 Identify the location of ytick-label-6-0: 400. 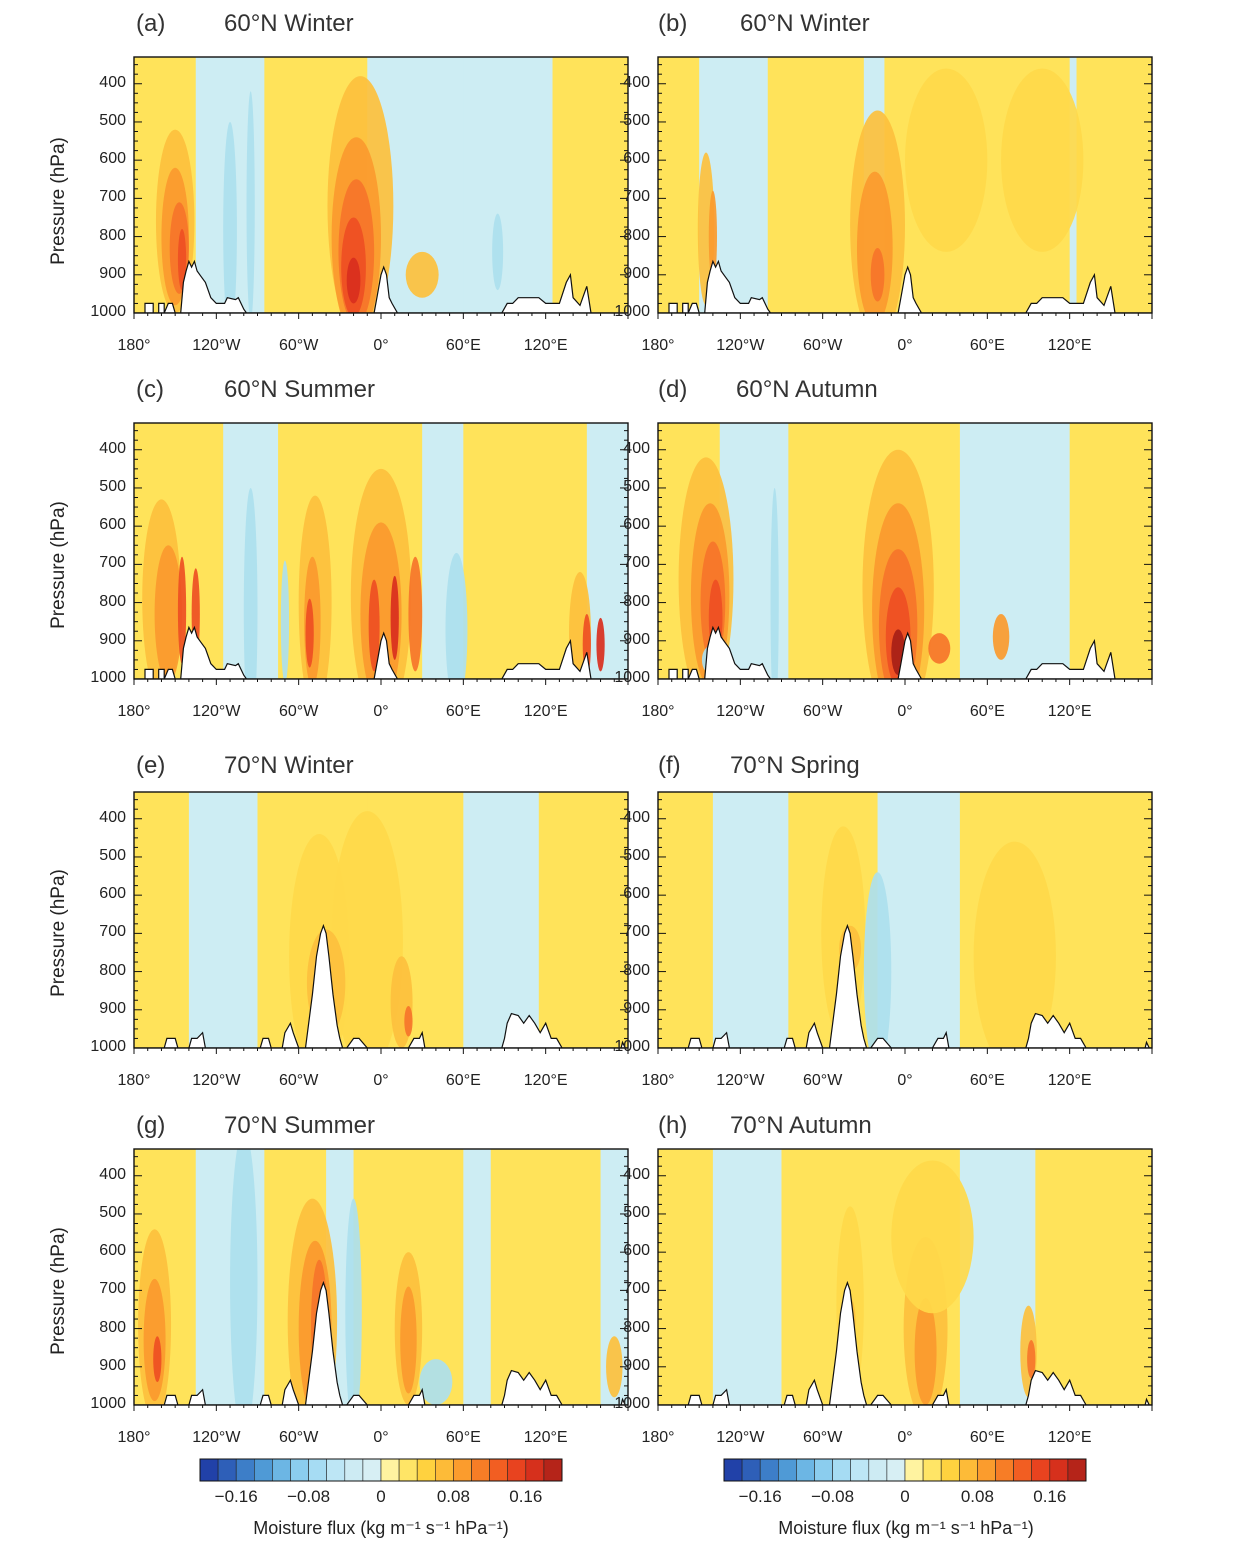
(112, 1174).